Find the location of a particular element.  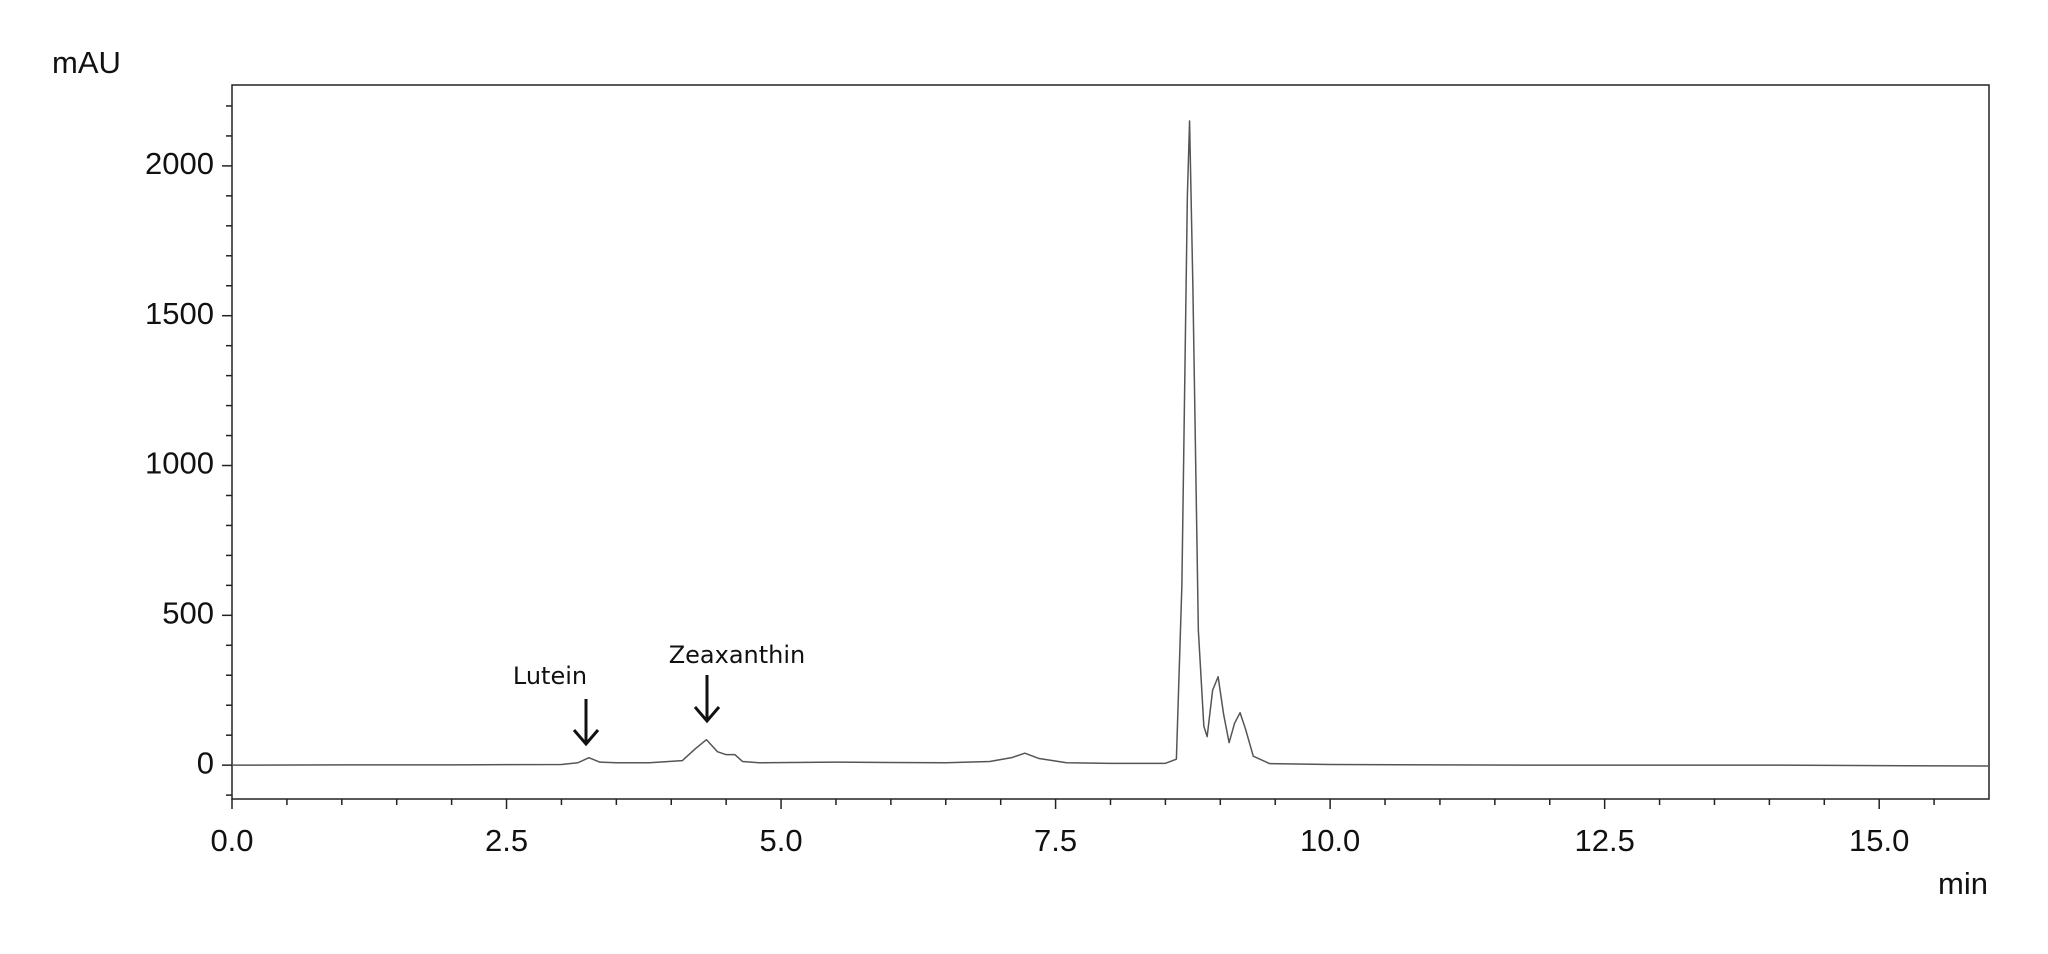

x-axis-label: min is located at coordinates (1963, 883).